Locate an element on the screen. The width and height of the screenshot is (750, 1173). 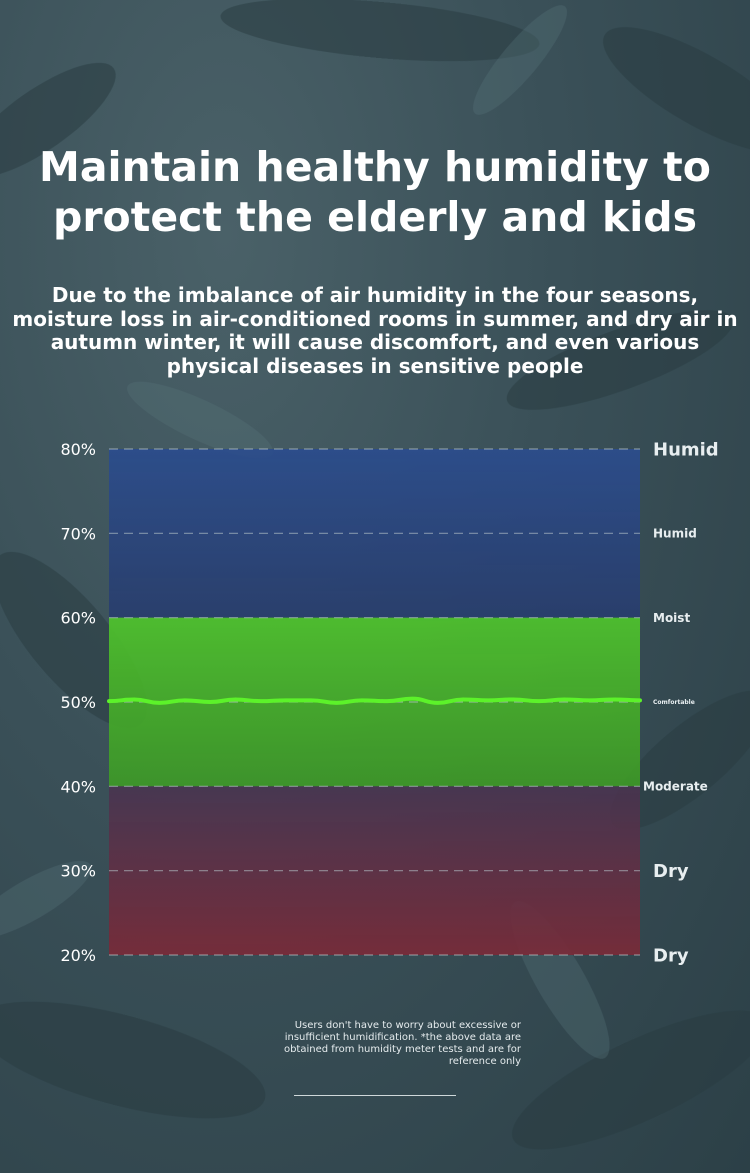
y-tick-label: 20% is located at coordinates (78, 955).